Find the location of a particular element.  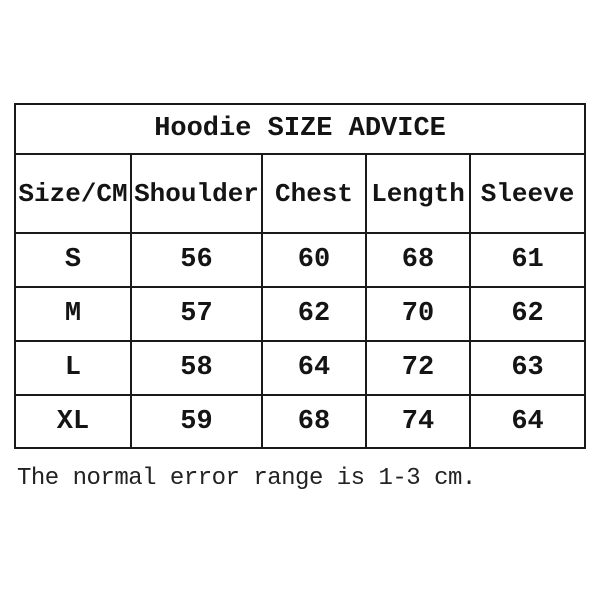

table-row-l: L 58 64 72 63 is located at coordinates (300, 368).